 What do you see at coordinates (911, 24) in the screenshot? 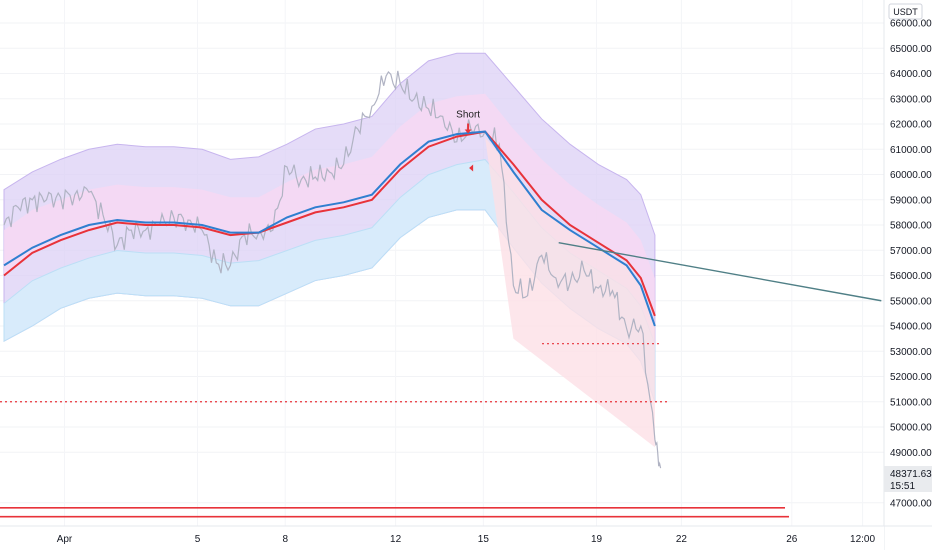
I see `price-tick-label: 66000.00` at bounding box center [911, 24].